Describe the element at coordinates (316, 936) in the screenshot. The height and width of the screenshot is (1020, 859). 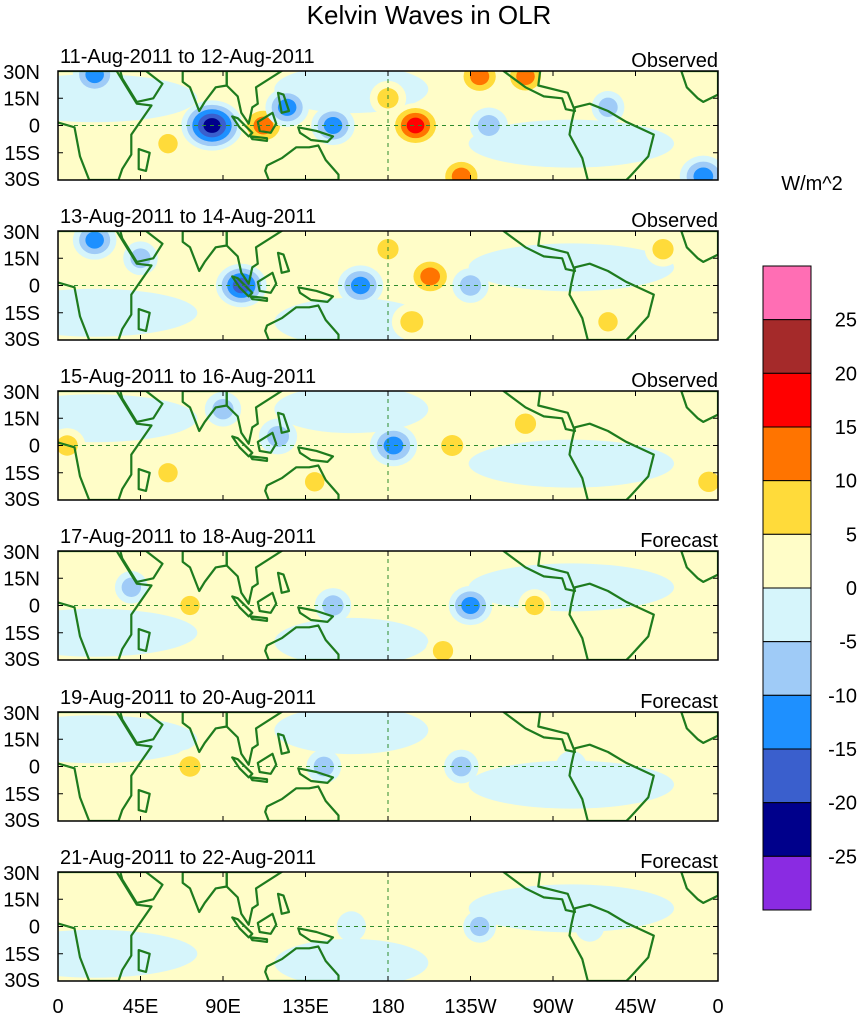
I see `coastline-guinea` at that location.